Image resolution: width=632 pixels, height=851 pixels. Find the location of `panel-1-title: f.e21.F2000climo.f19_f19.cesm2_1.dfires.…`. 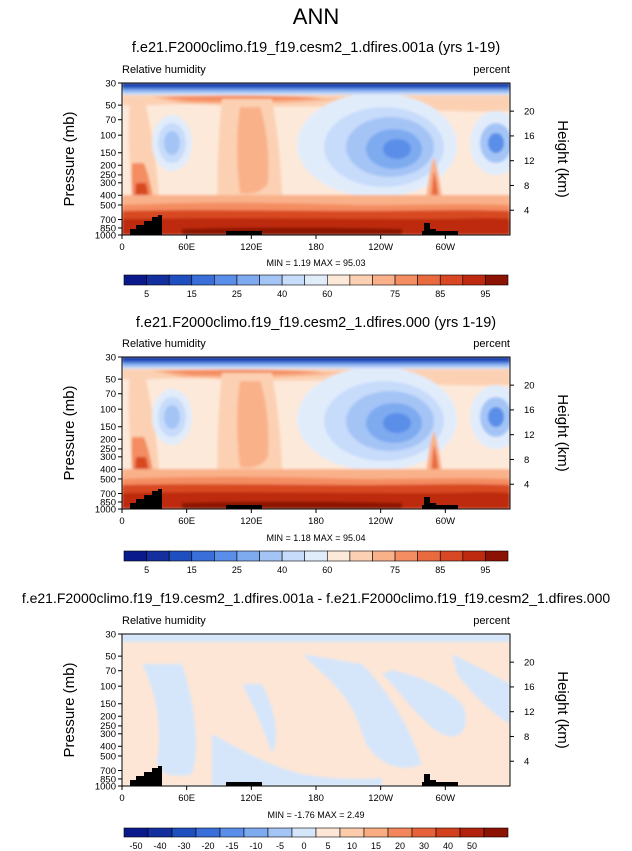

panel-1-title: f.e21.F2000climo.f19_f19.cesm2_1.dfires.… is located at coordinates (316, 48).